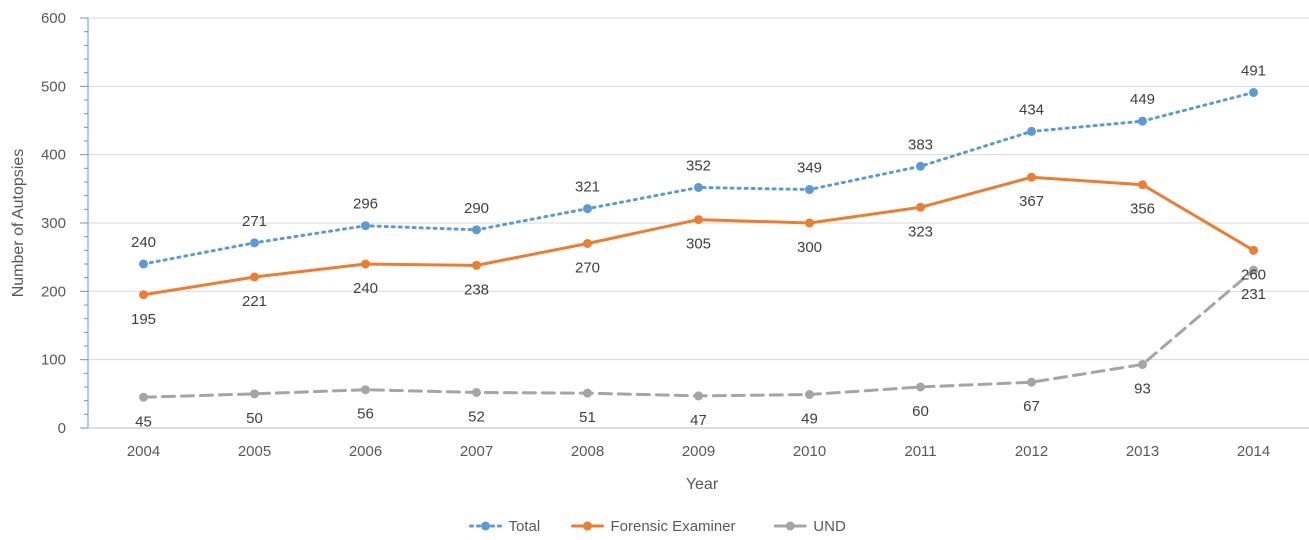  What do you see at coordinates (587, 417) in the screenshot?
I see `data-label: 51` at bounding box center [587, 417].